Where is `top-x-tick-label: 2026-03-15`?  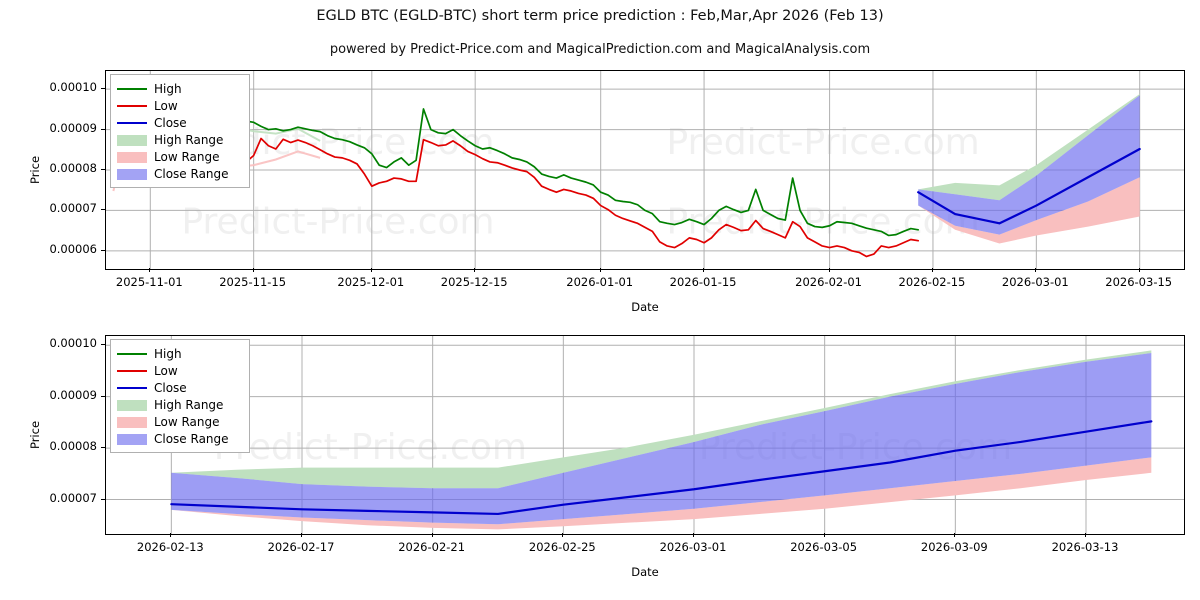 top-x-tick-label: 2026-03-15 is located at coordinates (1139, 282).